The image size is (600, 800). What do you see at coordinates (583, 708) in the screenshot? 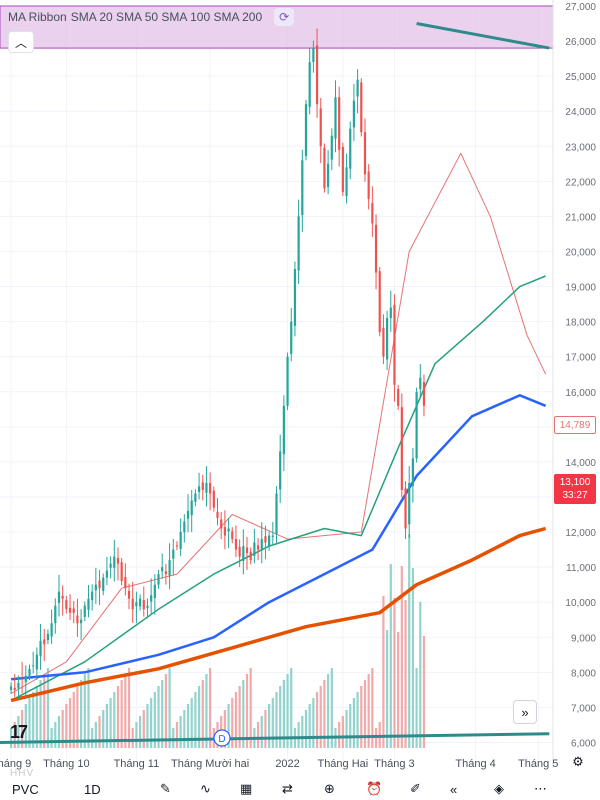
I see `y-tick-label: 7,000` at bounding box center [583, 708].